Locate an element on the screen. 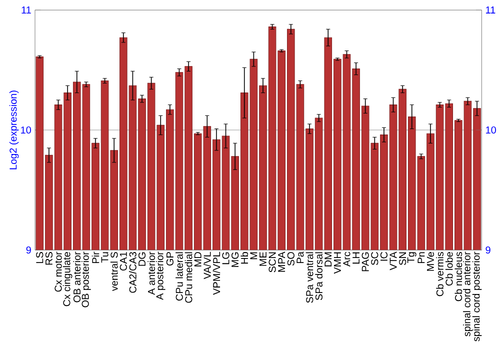 The width and height of the screenshot is (500, 350). x-tick-label: CPu lateral is located at coordinates (179, 276).